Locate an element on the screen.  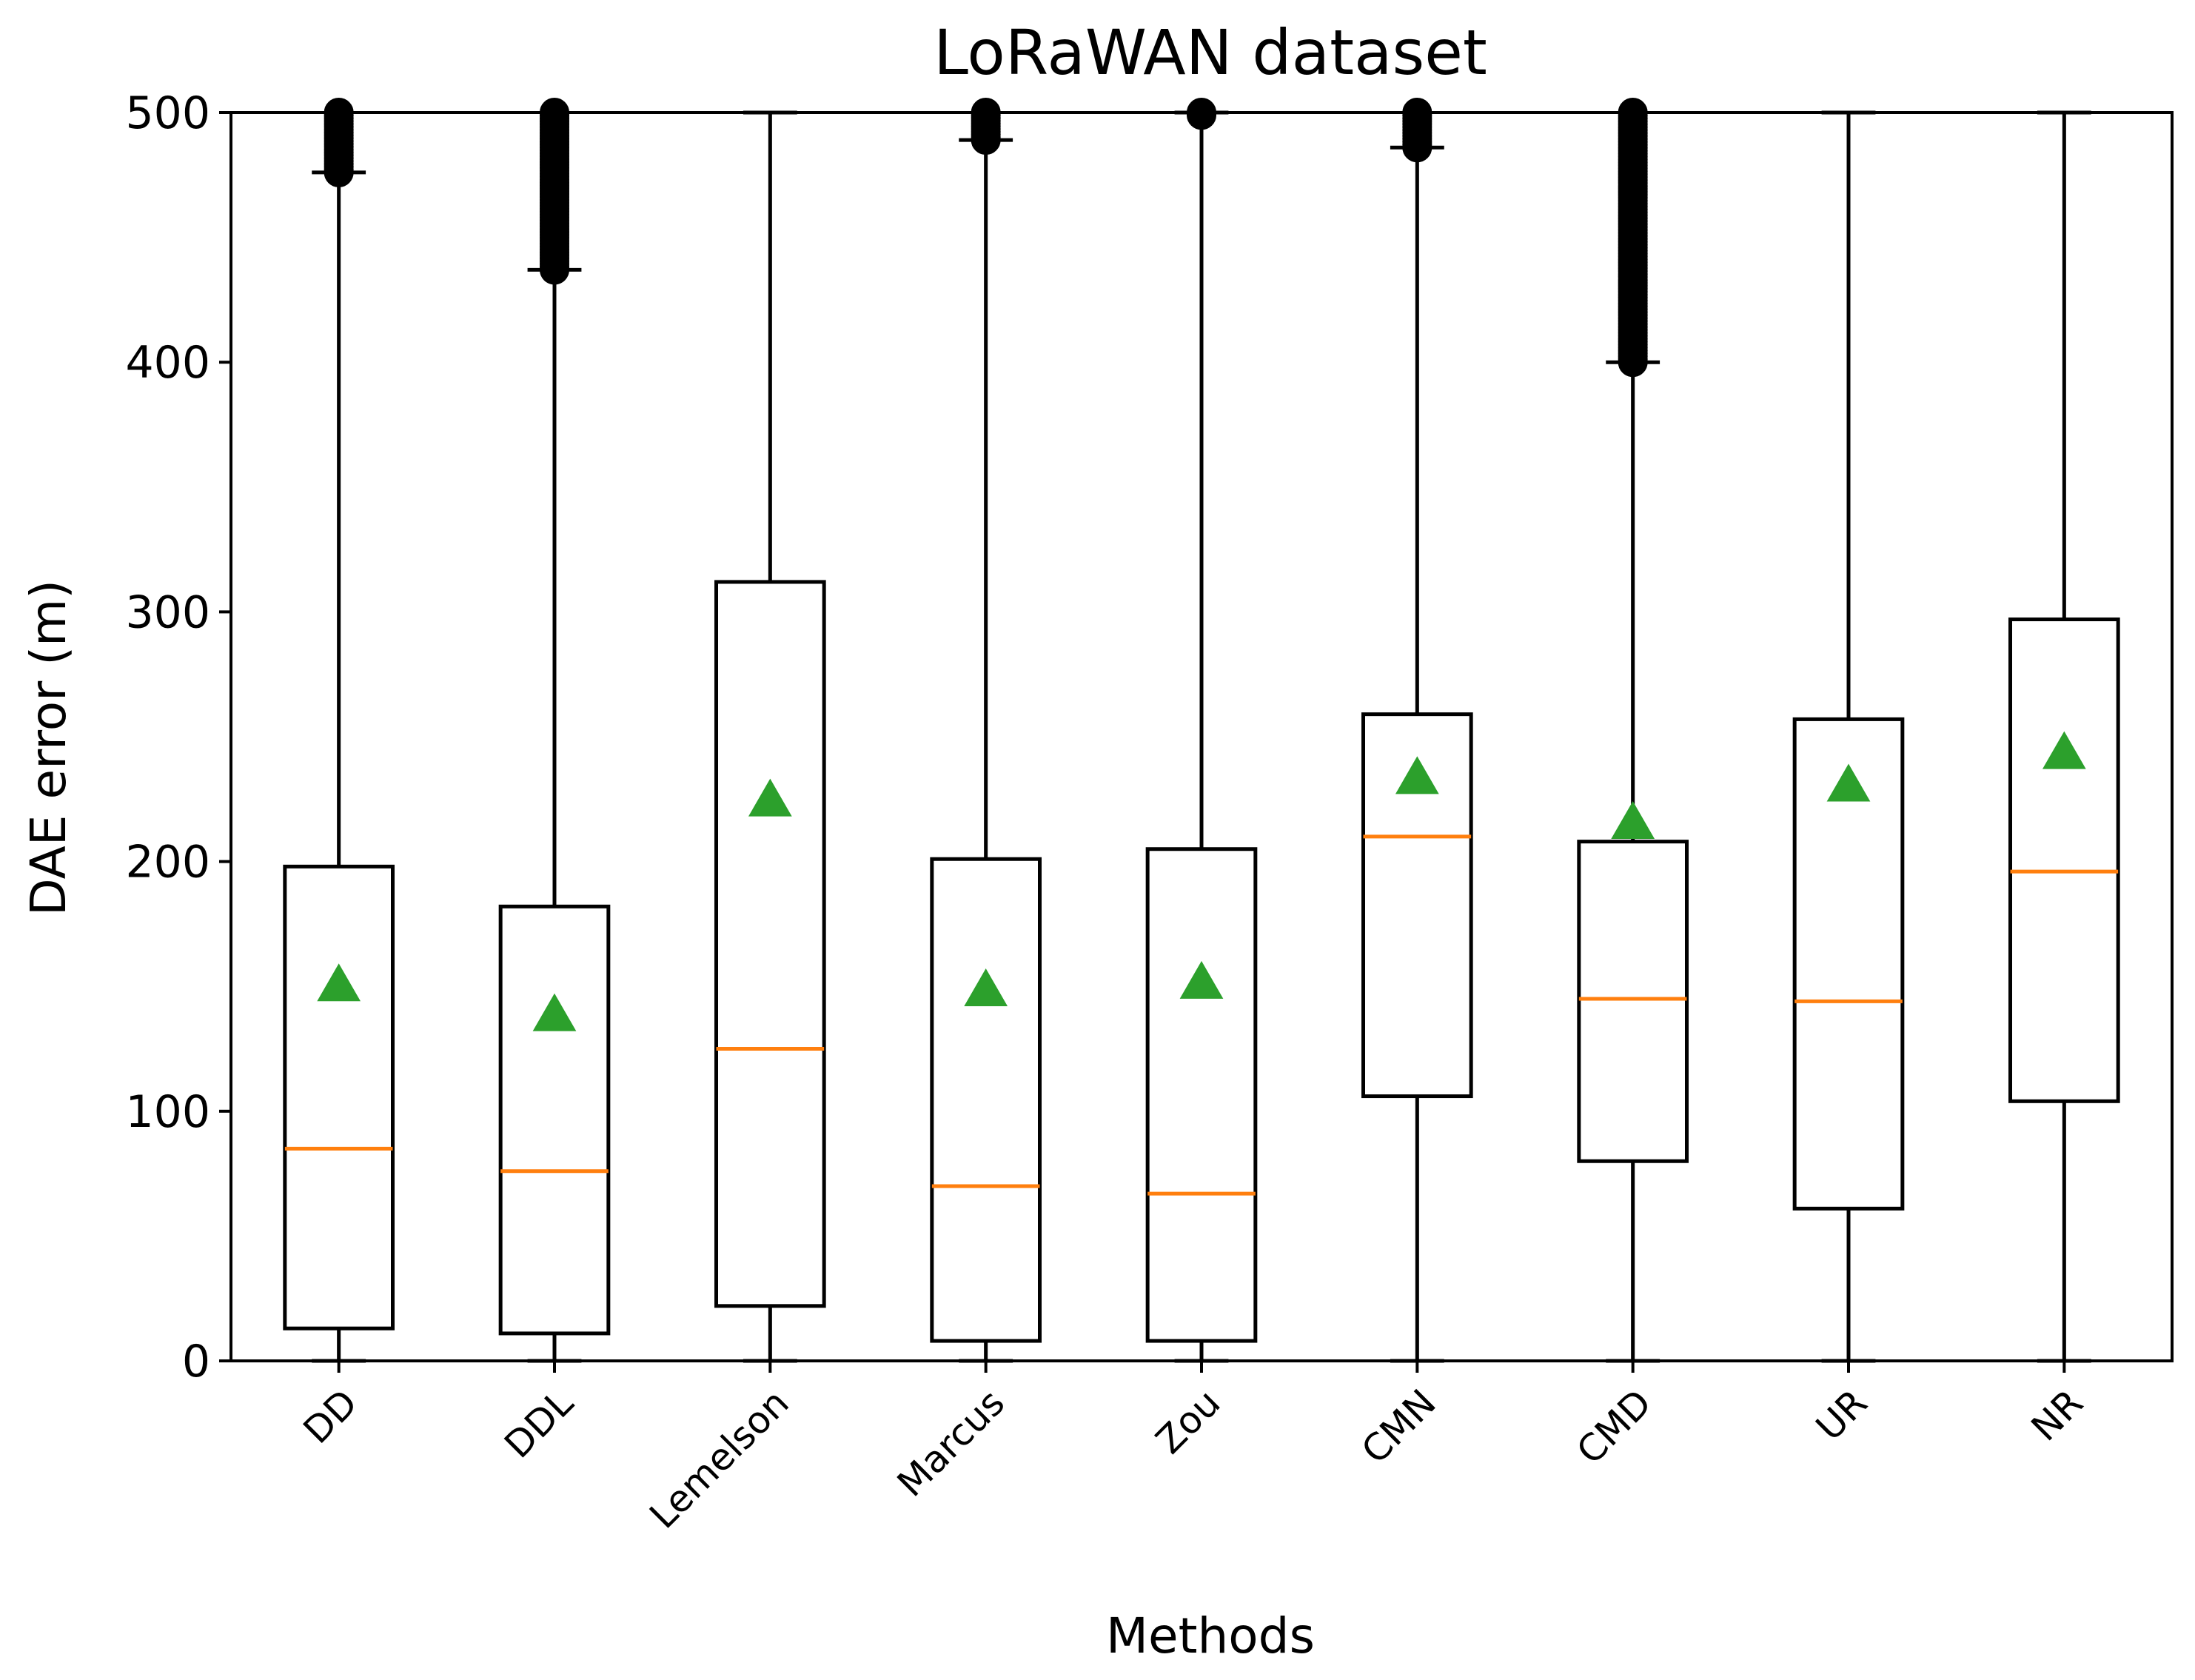
x-tick-label-lemelson: Lemelson is located at coordinates (719, 1458).